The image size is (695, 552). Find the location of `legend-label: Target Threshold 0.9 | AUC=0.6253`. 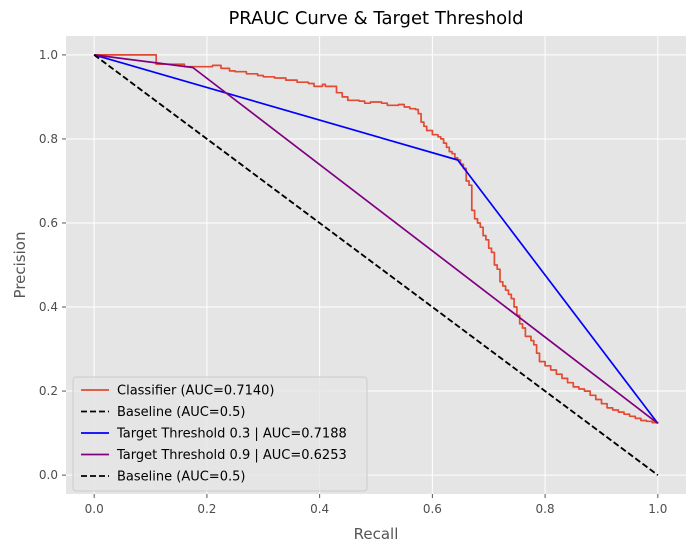

legend-label: Target Threshold 0.9 | AUC=0.6253 is located at coordinates (231, 455).